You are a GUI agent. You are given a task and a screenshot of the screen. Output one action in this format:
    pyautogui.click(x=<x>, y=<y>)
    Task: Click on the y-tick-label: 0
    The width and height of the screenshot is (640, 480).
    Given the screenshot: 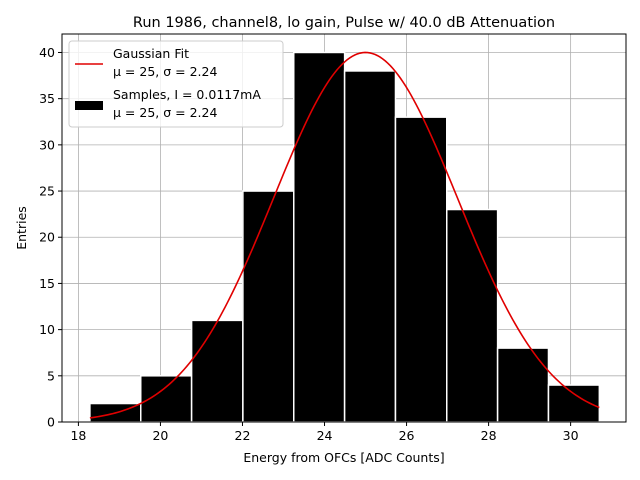 What is the action you would take?
    pyautogui.click(x=51, y=422)
    